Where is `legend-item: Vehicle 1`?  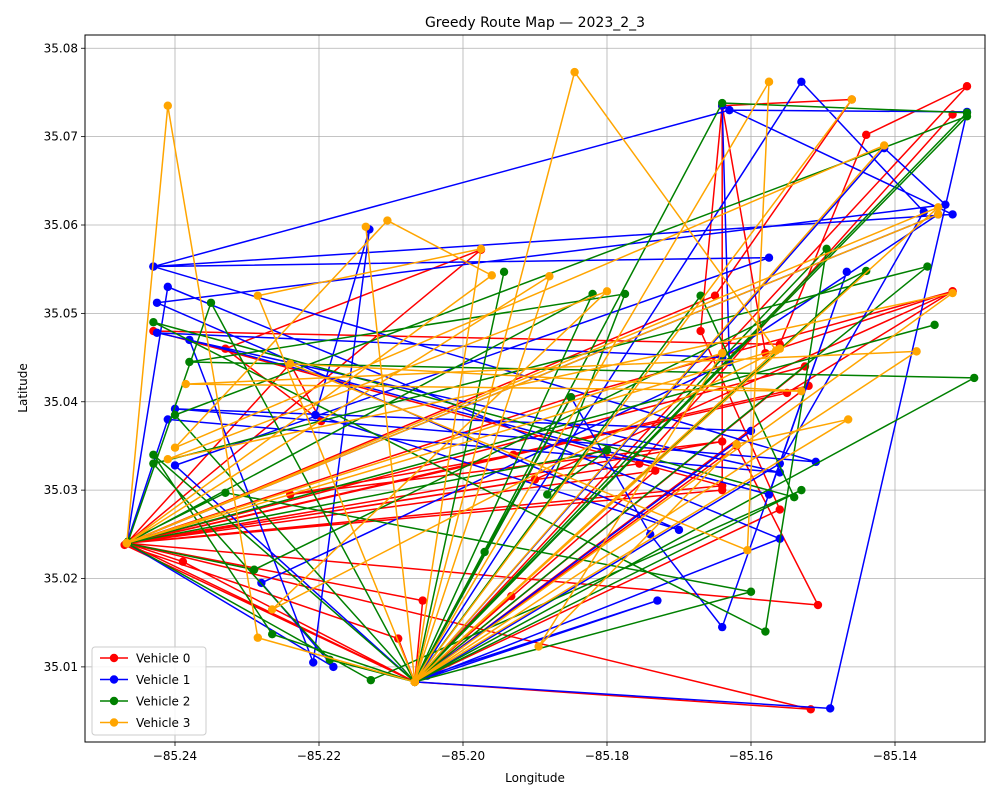 legend-item: Vehicle 1 is located at coordinates (145, 680).